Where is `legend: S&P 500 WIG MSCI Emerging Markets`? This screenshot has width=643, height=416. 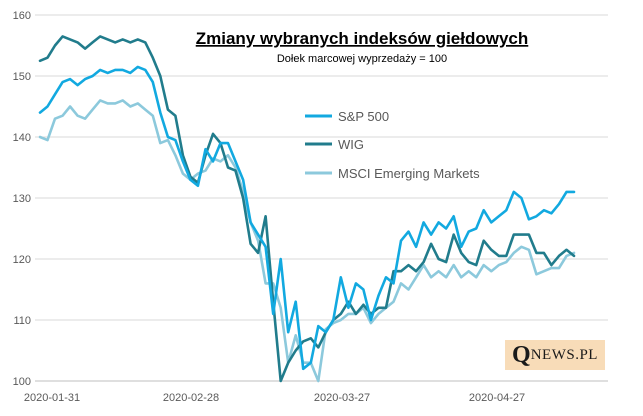
legend: S&P 500 WIG MSCI Emerging Markets is located at coordinates (392, 145).